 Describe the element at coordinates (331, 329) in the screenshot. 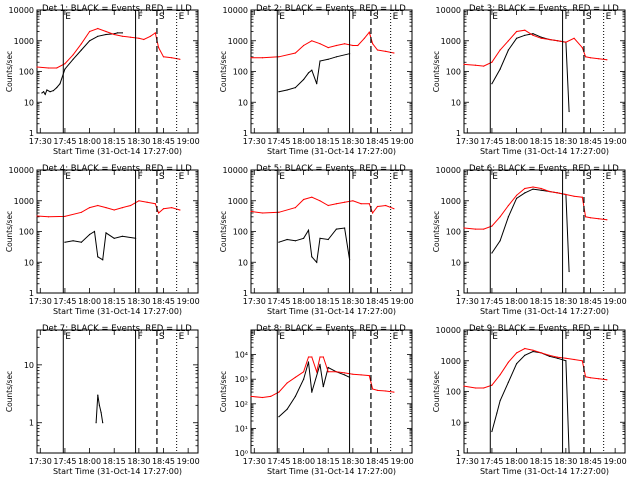

I see `panel-title: Det 8: BLACK = Events, RED = LLD` at that location.